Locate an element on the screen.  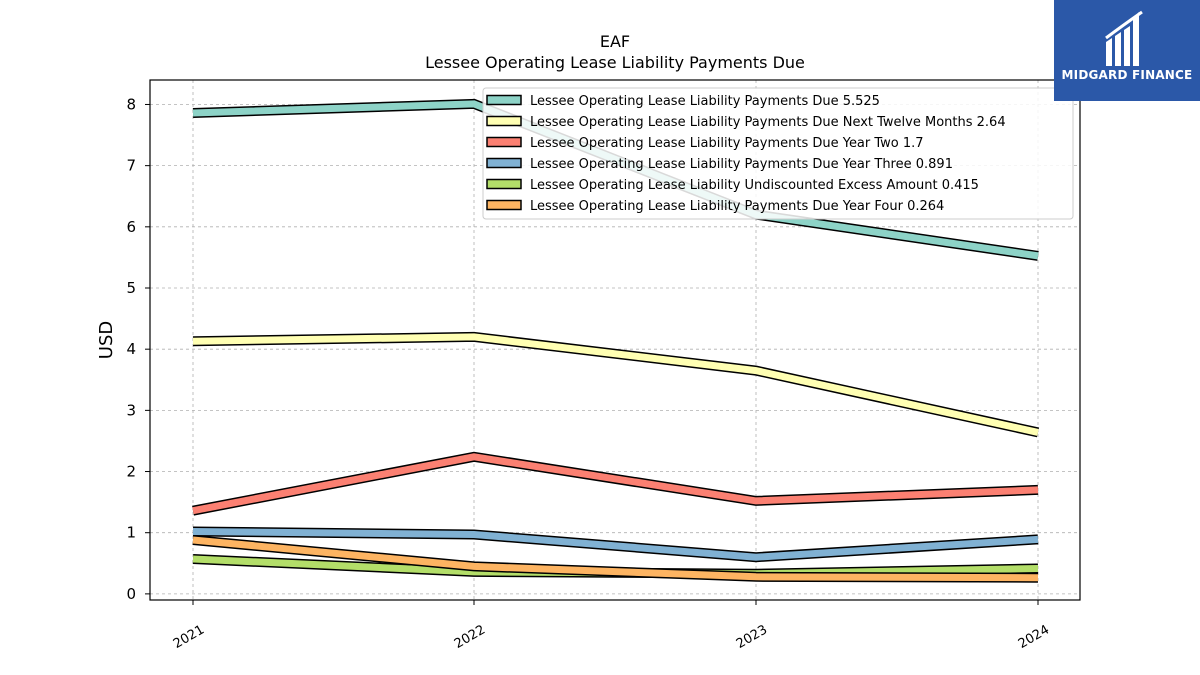
x-tick-label: 2022 is located at coordinates (470, 637).